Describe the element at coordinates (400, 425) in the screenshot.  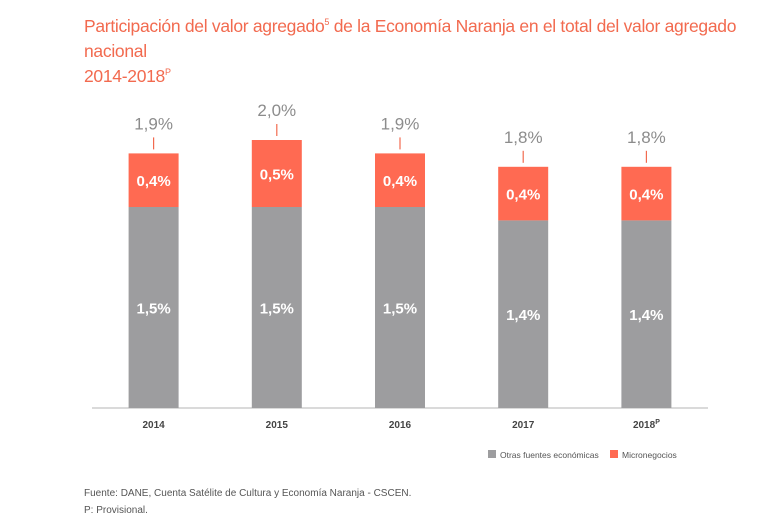
I see `category-label-2016: 2016` at that location.